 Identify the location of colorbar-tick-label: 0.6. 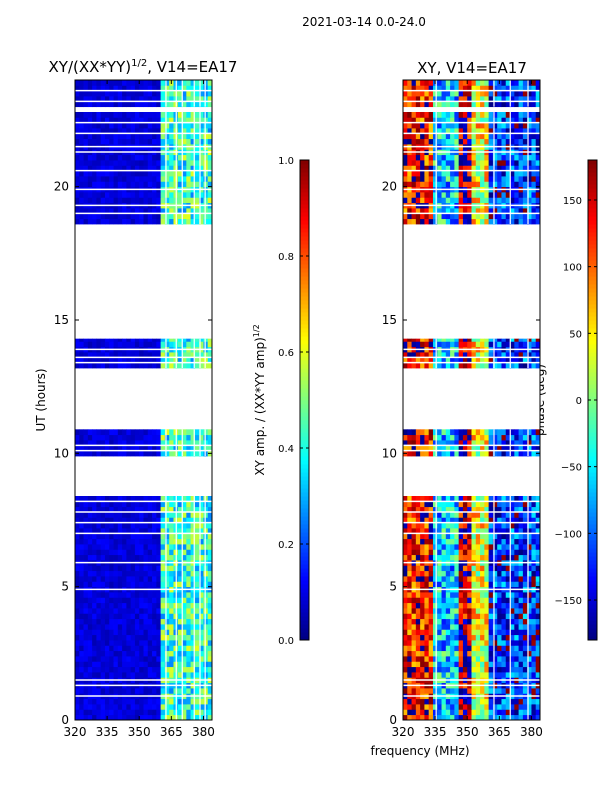
(286, 353).